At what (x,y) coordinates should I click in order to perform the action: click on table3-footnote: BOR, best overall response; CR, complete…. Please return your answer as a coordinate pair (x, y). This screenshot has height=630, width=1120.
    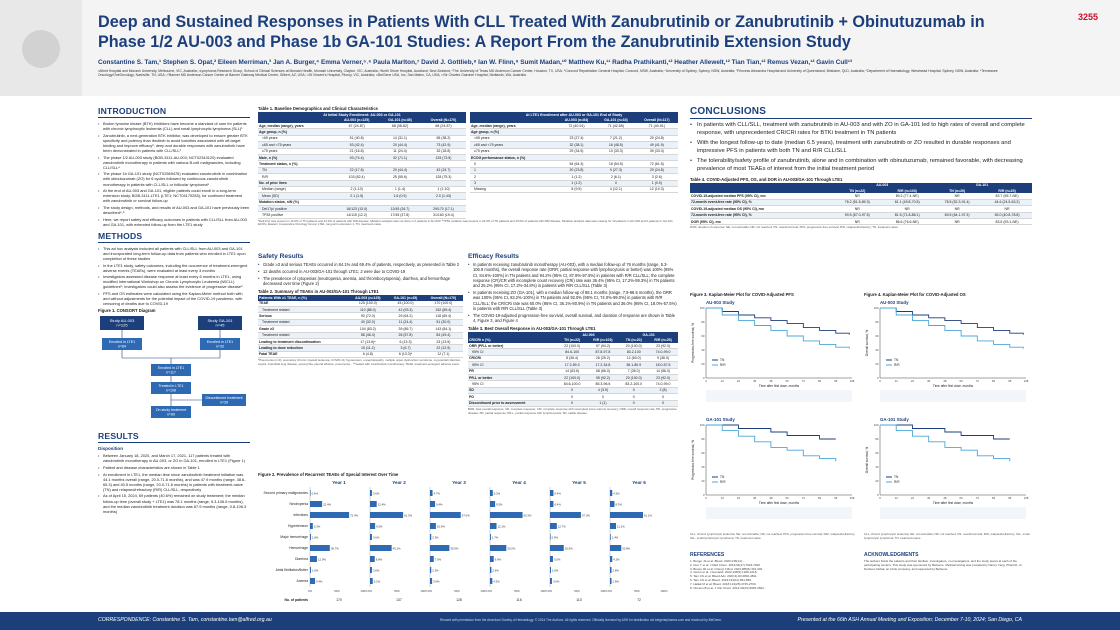
    Looking at the image, I should click on (572, 410).